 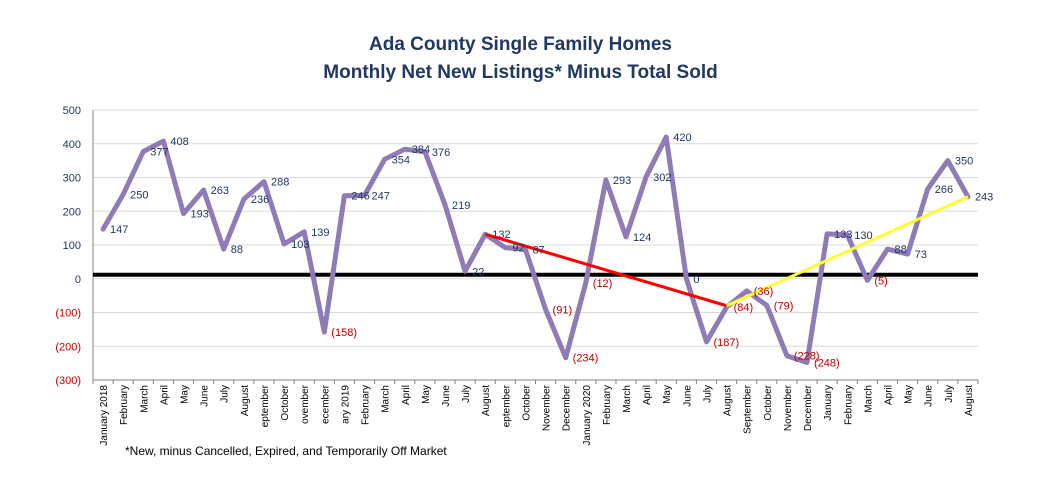 I want to click on y-tick-label: 0, so click(x=78, y=280).